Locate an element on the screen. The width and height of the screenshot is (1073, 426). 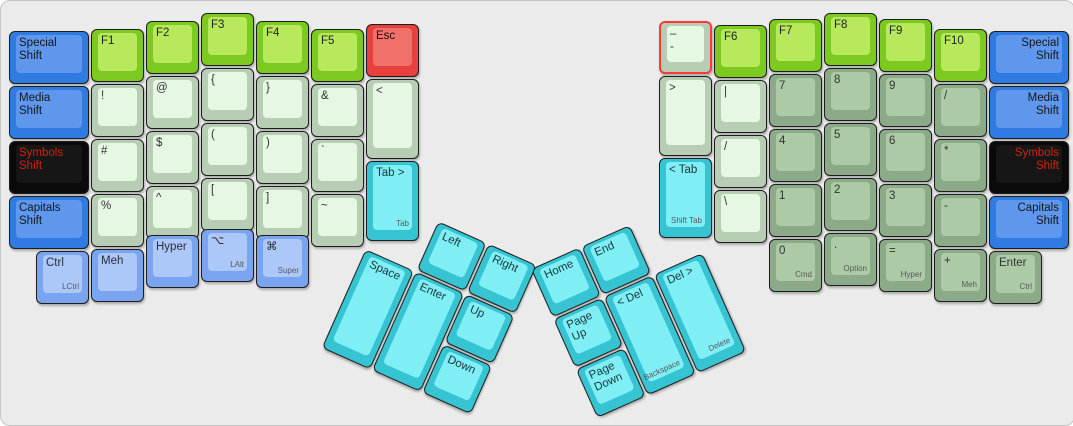
key-label: * is located at coordinates (946, 151).